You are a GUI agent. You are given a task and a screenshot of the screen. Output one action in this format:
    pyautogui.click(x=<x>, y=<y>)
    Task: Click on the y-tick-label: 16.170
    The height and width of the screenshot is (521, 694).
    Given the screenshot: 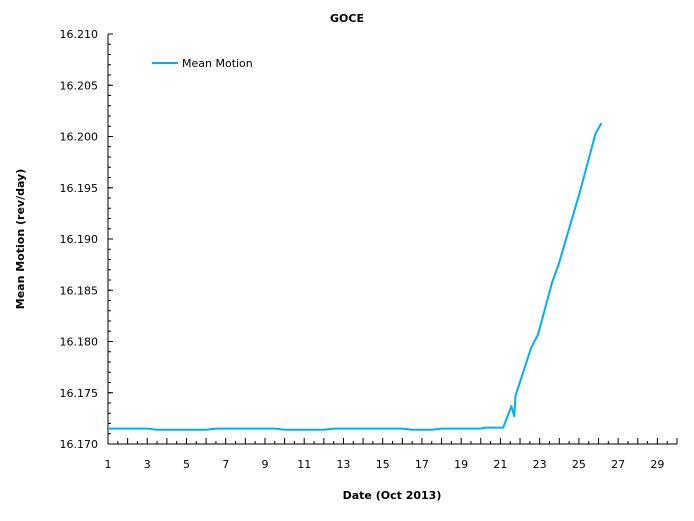 What is the action you would take?
    pyautogui.click(x=79, y=444)
    